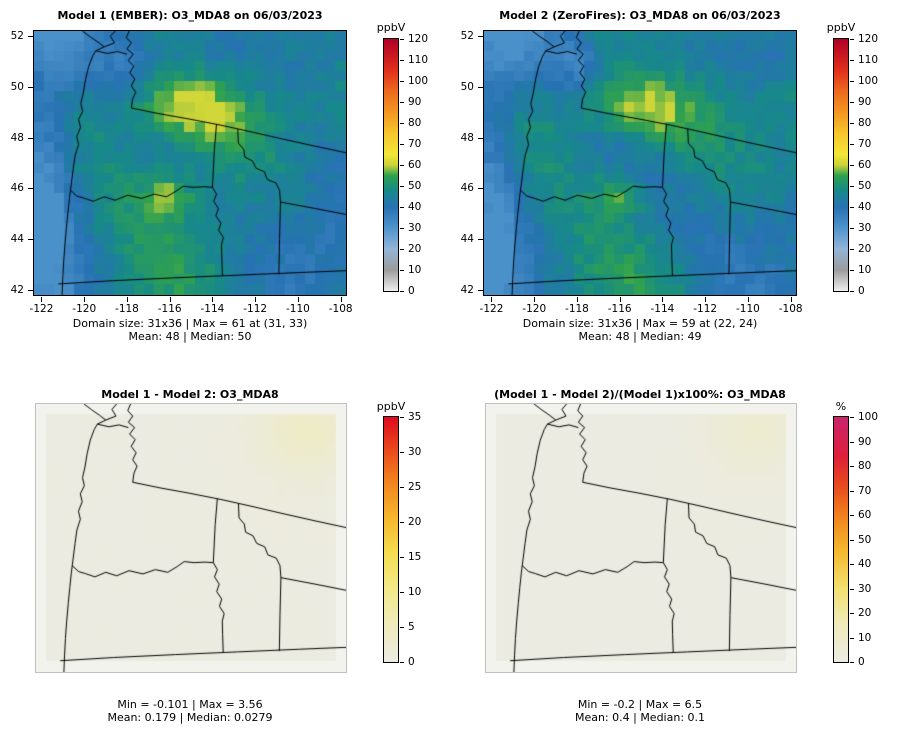 Image resolution: width=900 pixels, height=752 pixels. Describe the element at coordinates (467, 35) in the screenshot. I see `y-axis-tick-label: 52` at that location.